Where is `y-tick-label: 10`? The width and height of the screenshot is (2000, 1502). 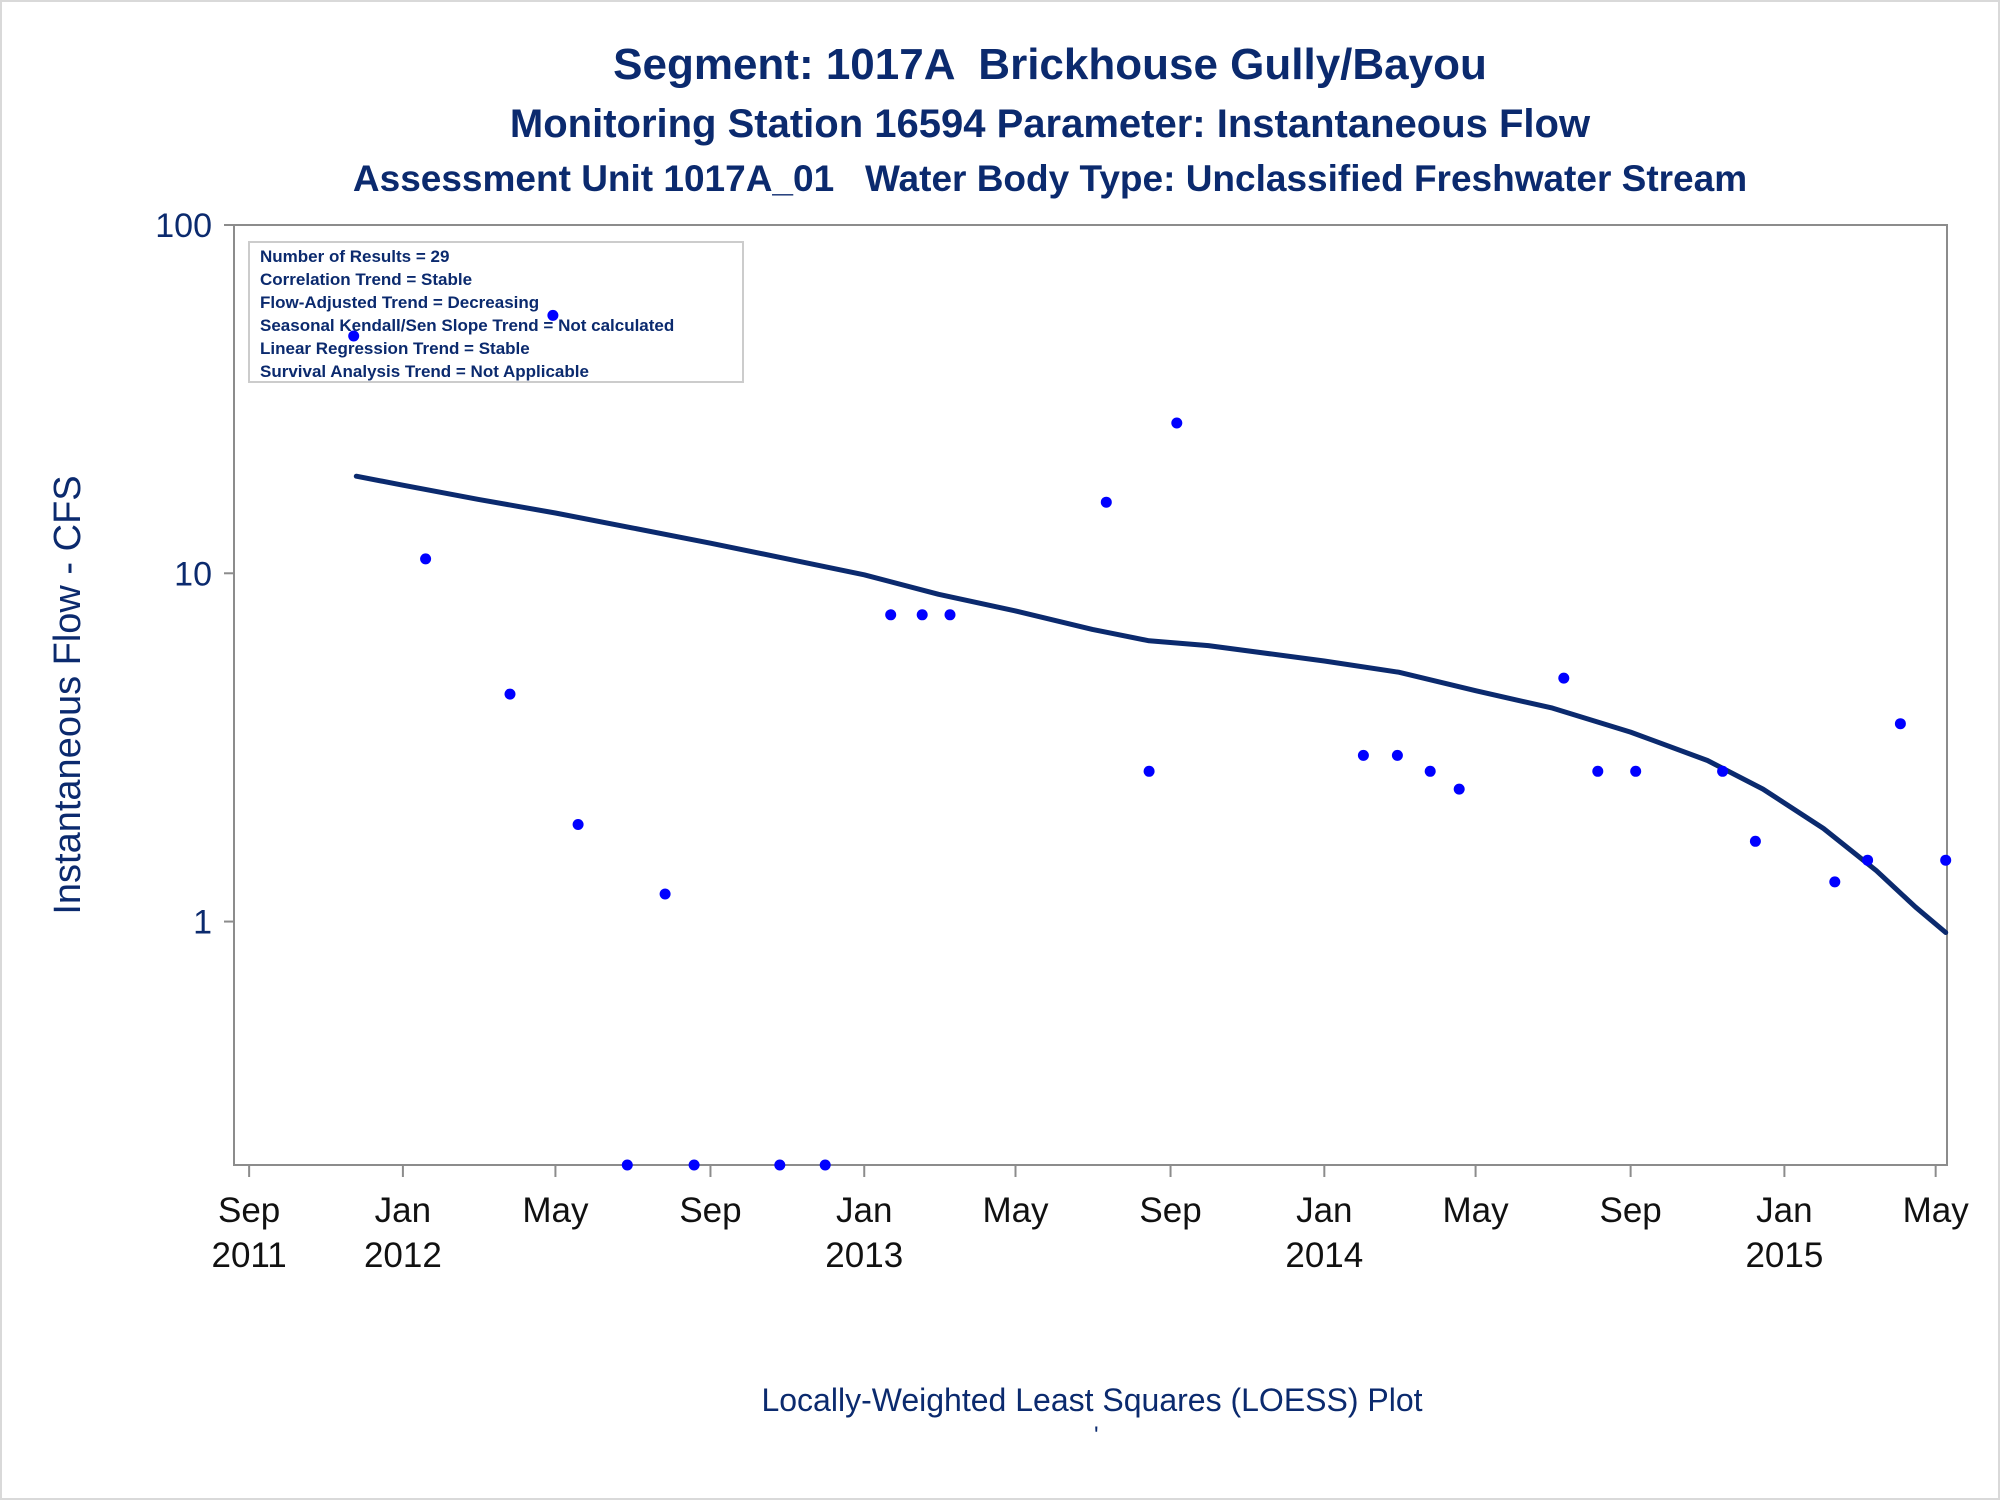
y-tick-label: 10 is located at coordinates (193, 574).